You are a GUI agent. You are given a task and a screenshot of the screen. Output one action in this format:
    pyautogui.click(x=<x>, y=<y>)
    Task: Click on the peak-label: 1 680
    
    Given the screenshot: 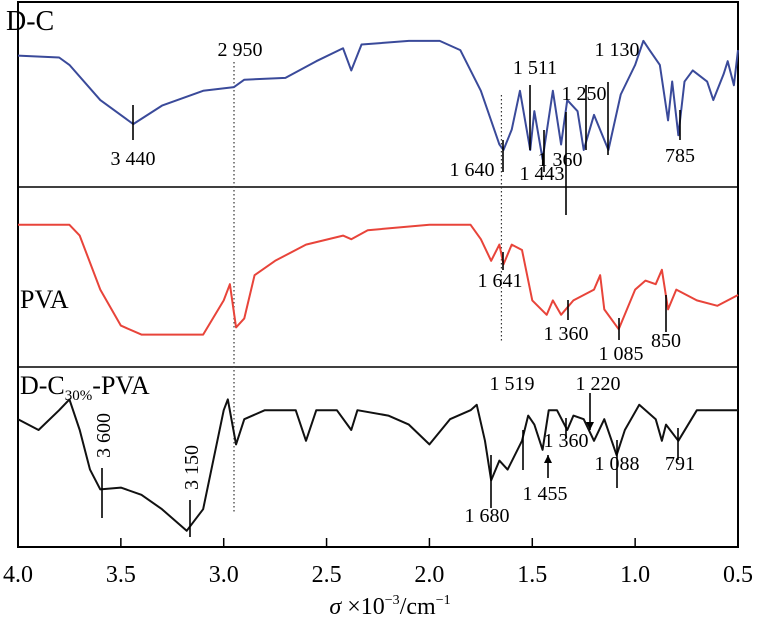 What is the action you would take?
    pyautogui.click(x=487, y=516)
    